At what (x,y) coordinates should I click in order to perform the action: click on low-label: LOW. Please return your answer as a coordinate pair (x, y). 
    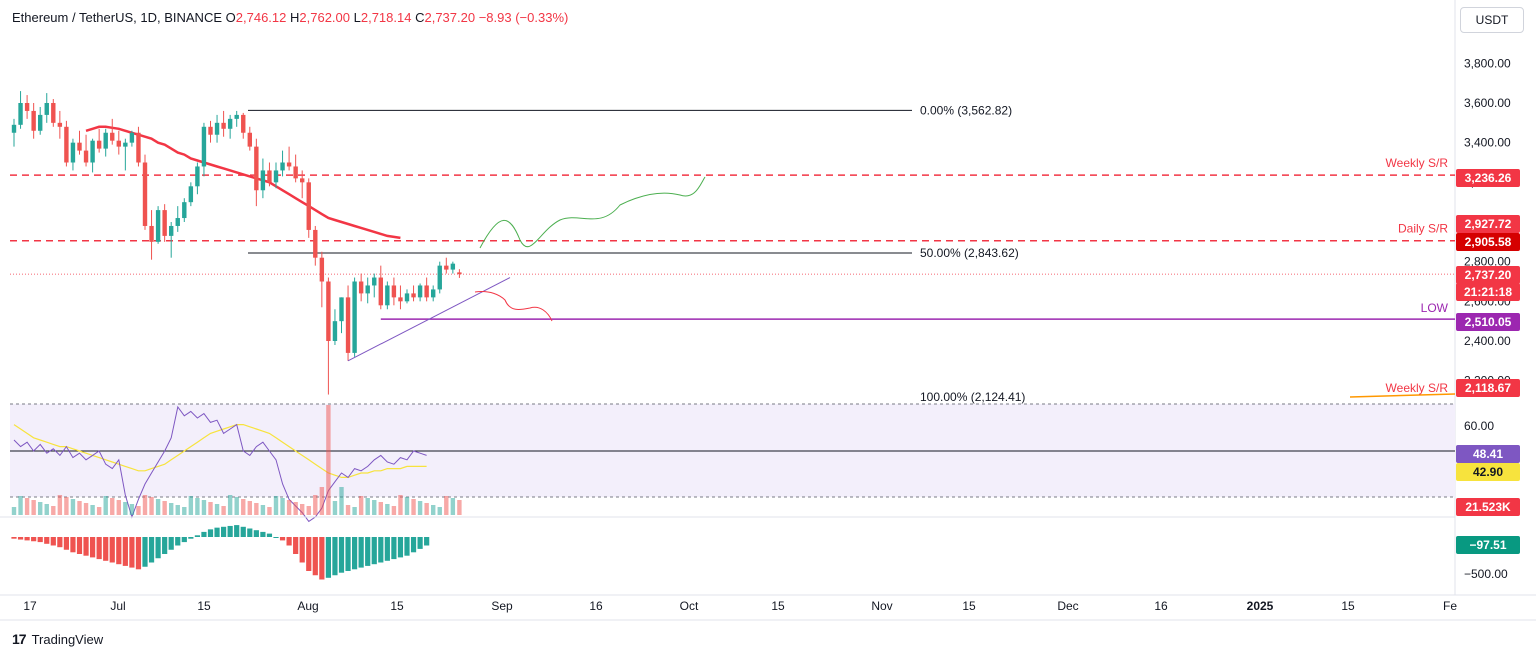
    Looking at the image, I should click on (1435, 308).